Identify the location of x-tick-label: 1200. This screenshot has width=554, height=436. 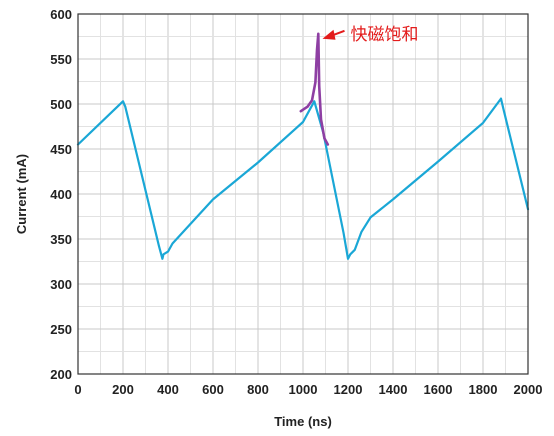
(348, 389).